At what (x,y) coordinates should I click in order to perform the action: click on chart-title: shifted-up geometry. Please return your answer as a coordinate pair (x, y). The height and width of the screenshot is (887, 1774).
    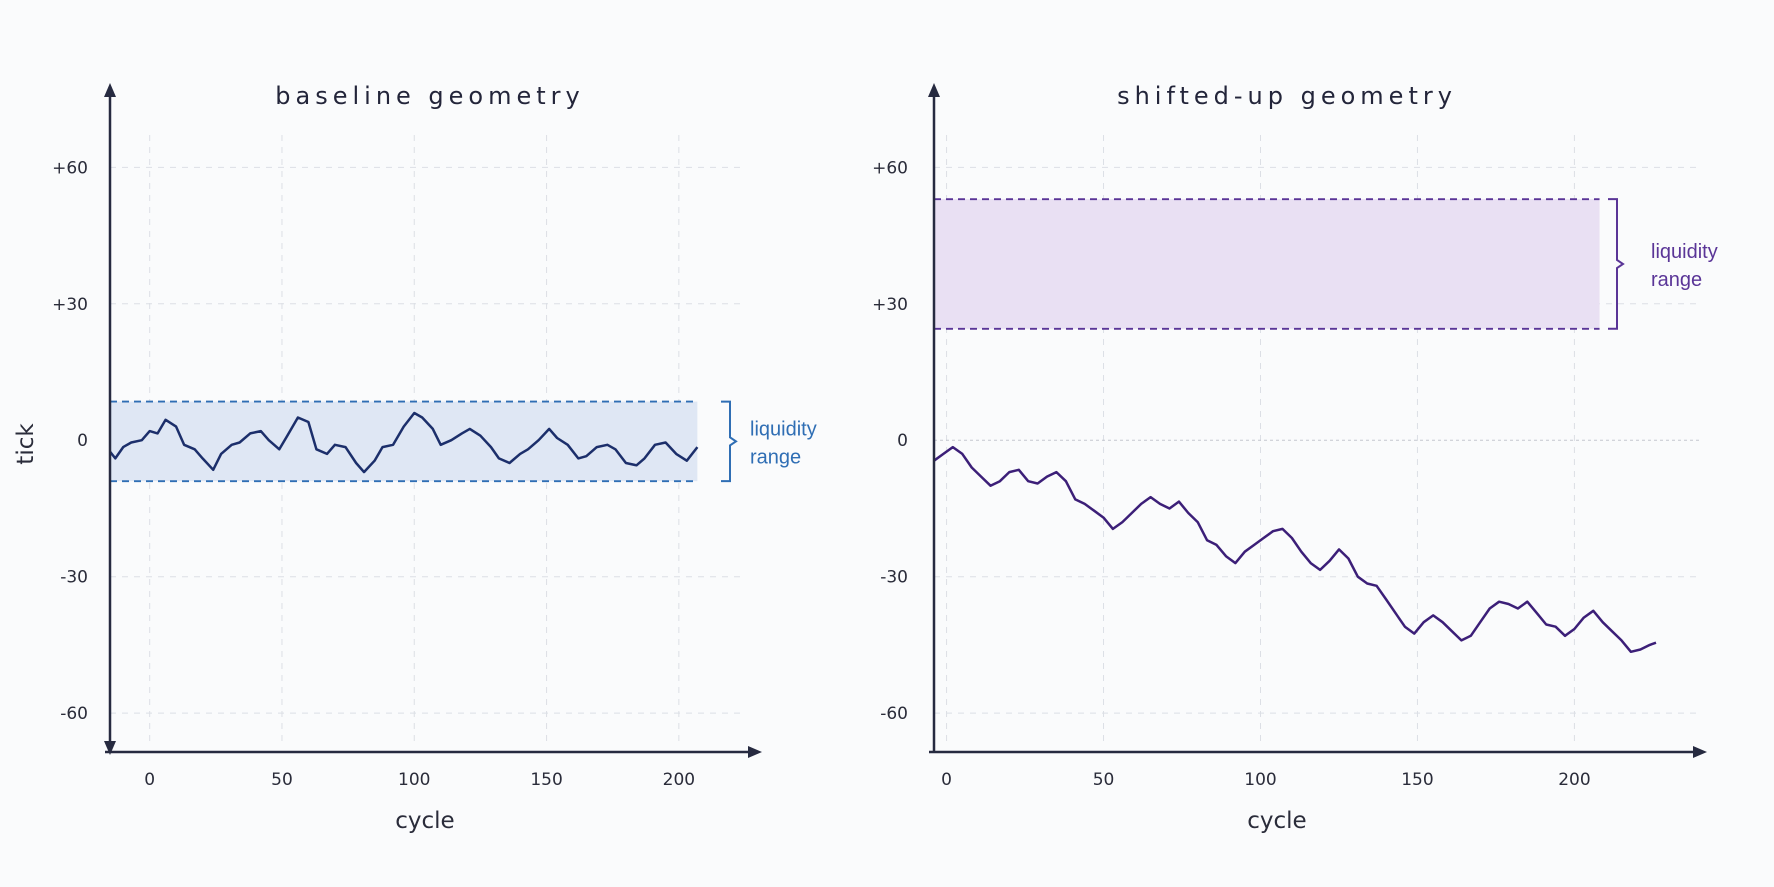
    Looking at the image, I should click on (1287, 96).